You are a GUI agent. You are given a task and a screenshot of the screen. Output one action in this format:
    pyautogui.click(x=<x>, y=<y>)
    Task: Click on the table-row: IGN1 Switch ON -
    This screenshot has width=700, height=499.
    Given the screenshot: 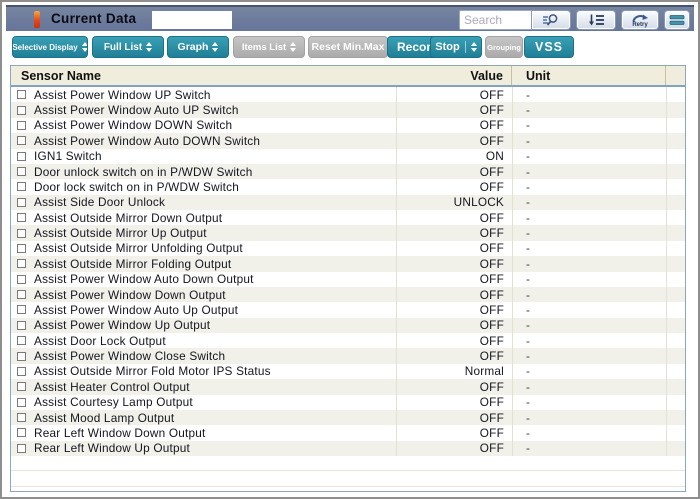 What is the action you would take?
    pyautogui.click(x=348, y=156)
    